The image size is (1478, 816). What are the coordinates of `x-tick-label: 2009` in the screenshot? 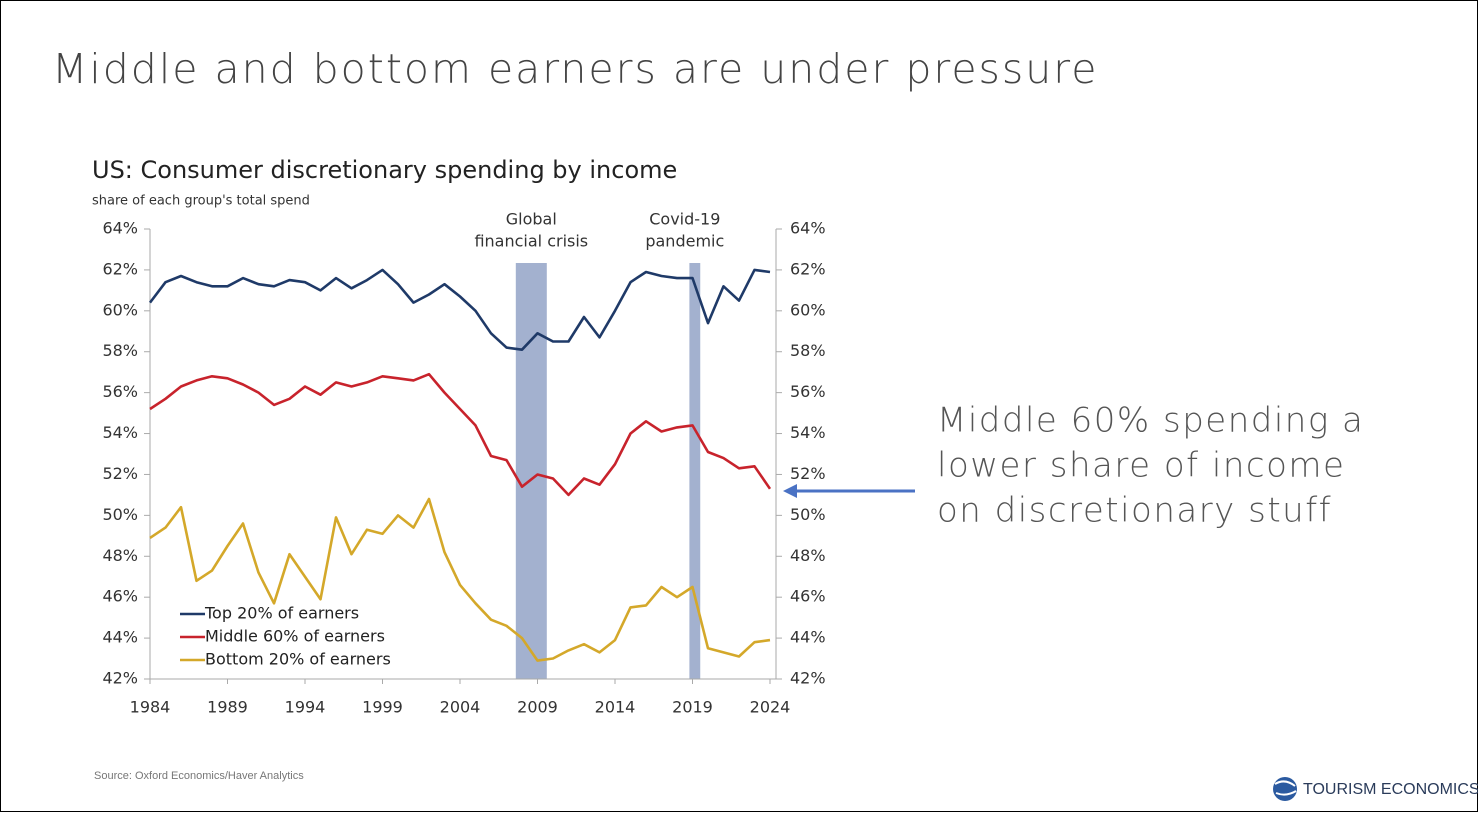 It's located at (537, 707).